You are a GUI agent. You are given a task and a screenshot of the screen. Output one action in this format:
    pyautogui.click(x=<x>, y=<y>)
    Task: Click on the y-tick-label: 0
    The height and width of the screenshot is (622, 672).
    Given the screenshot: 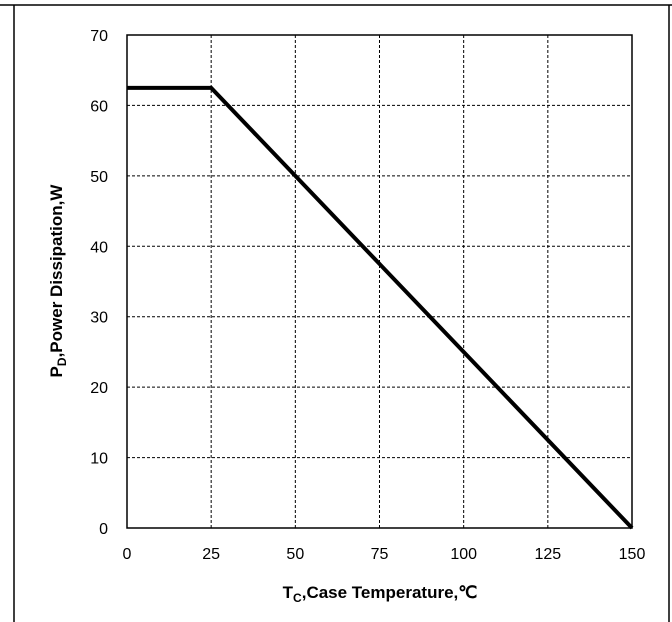 What is the action you would take?
    pyautogui.click(x=103, y=529)
    